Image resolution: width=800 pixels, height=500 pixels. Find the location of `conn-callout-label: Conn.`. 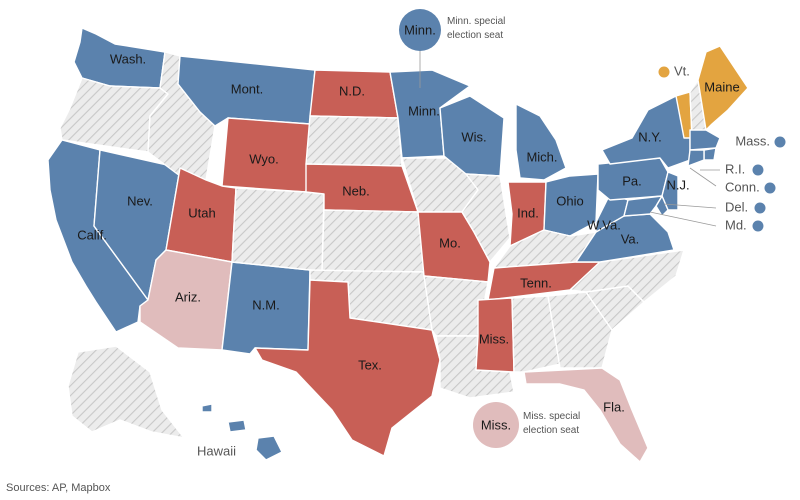

conn-callout-label: Conn. is located at coordinates (742, 186).